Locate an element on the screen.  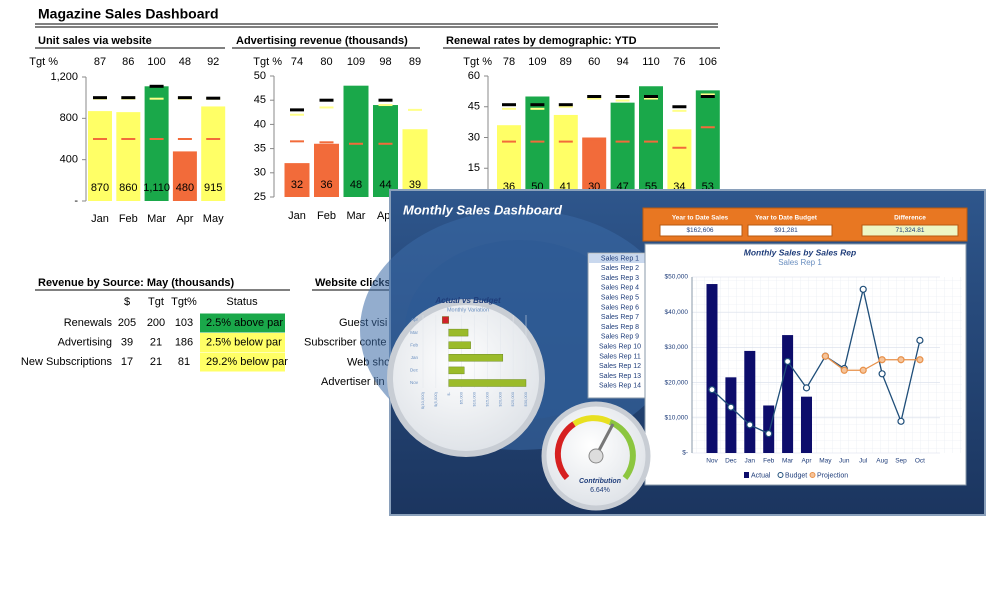
chart-title: Renewal rates by demographic: YTD is located at coordinates (541, 41).